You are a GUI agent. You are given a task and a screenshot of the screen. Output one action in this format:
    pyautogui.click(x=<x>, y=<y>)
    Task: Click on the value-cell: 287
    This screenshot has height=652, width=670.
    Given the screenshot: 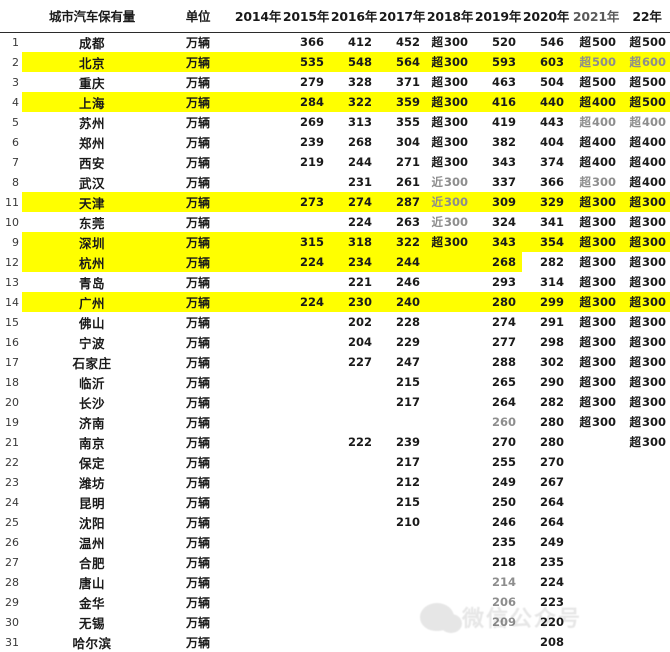 What is the action you would take?
    pyautogui.click(x=402, y=202)
    